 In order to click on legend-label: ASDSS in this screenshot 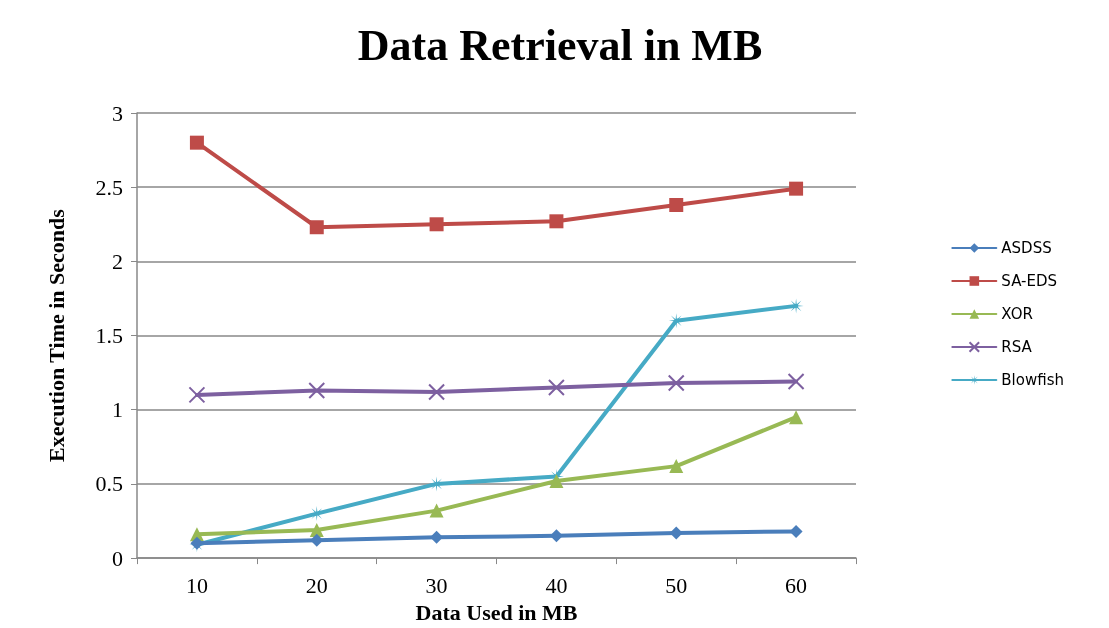, I will do `click(1026, 248)`.